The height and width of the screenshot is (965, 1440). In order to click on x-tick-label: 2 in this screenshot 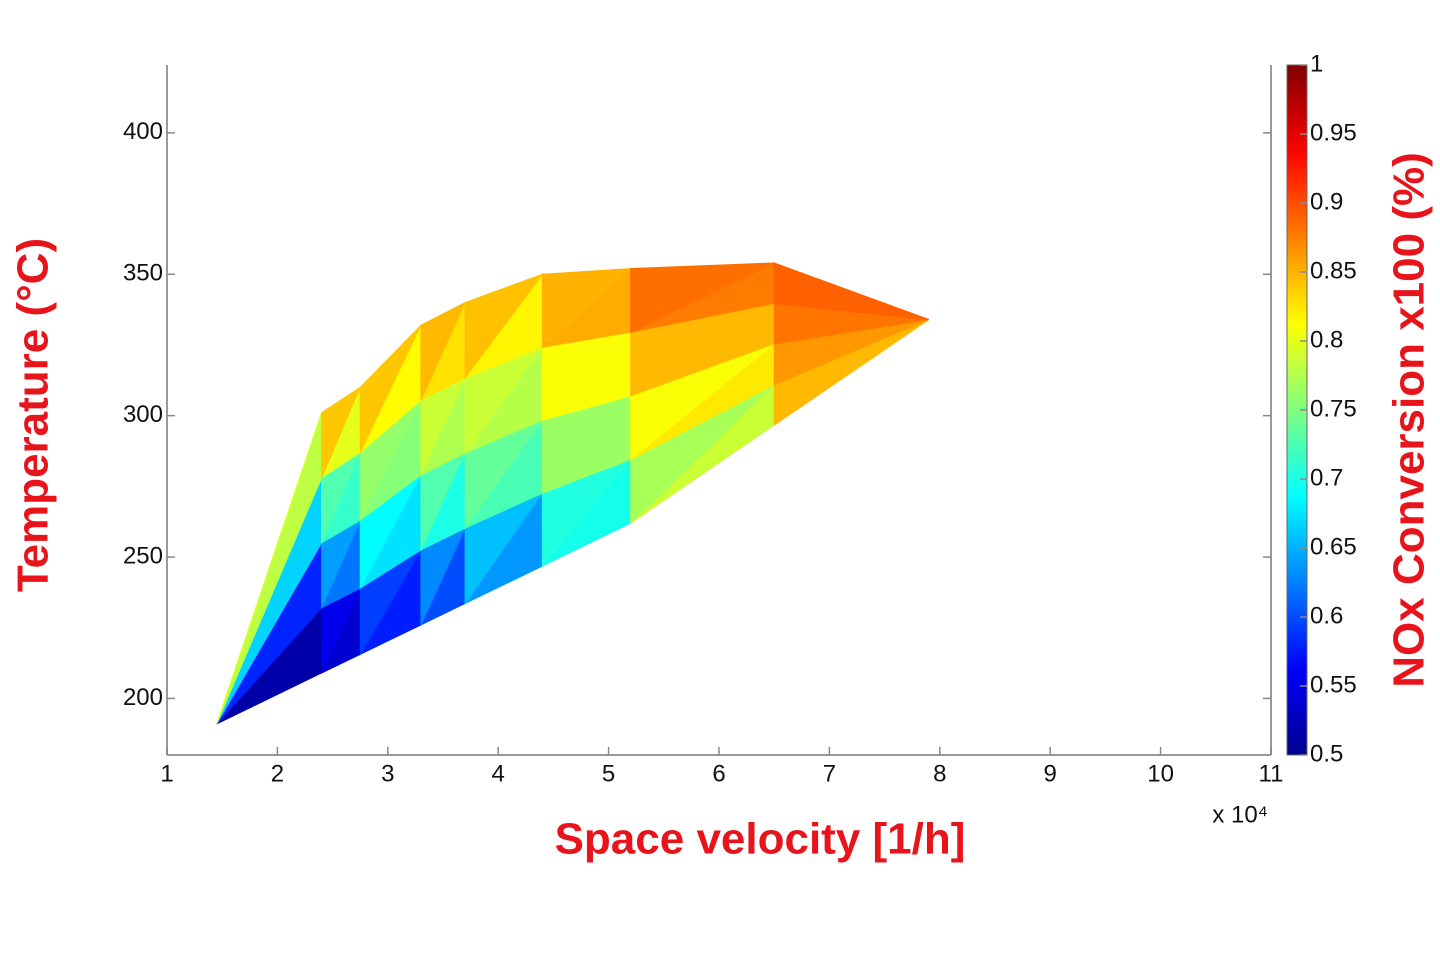, I will do `click(277, 773)`.